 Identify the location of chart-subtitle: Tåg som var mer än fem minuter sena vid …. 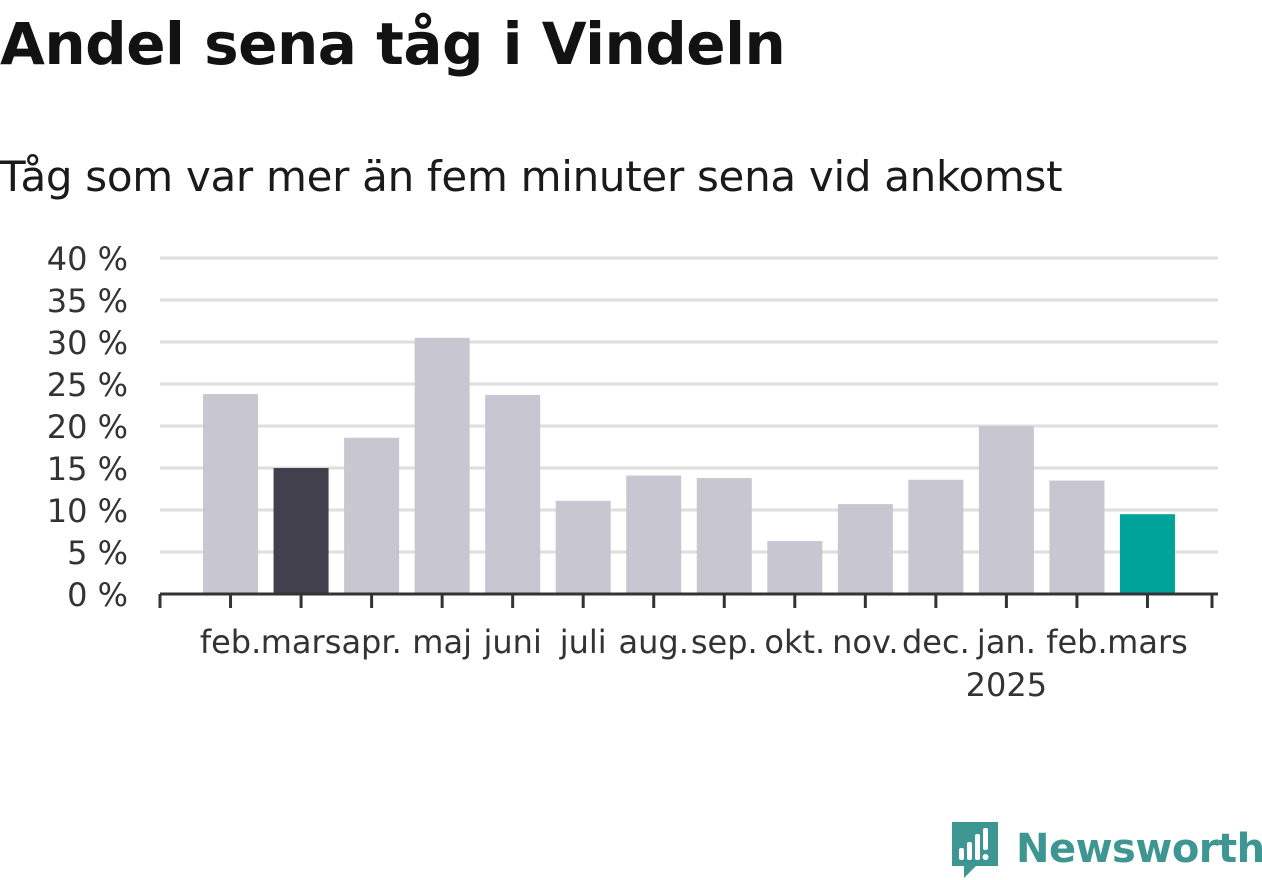
(531, 176).